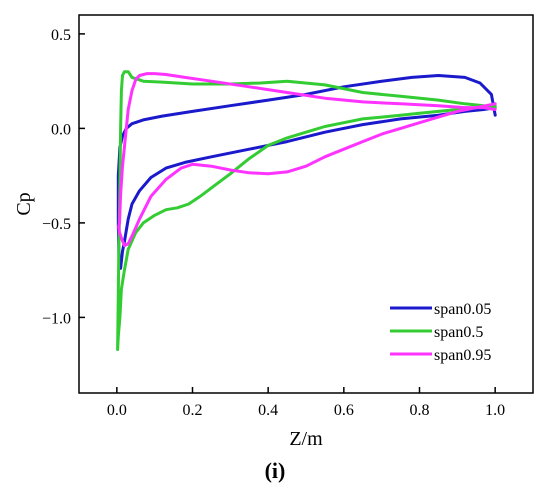  Describe the element at coordinates (56, 318) in the screenshot. I see `y-tick-label: −1.0` at that location.